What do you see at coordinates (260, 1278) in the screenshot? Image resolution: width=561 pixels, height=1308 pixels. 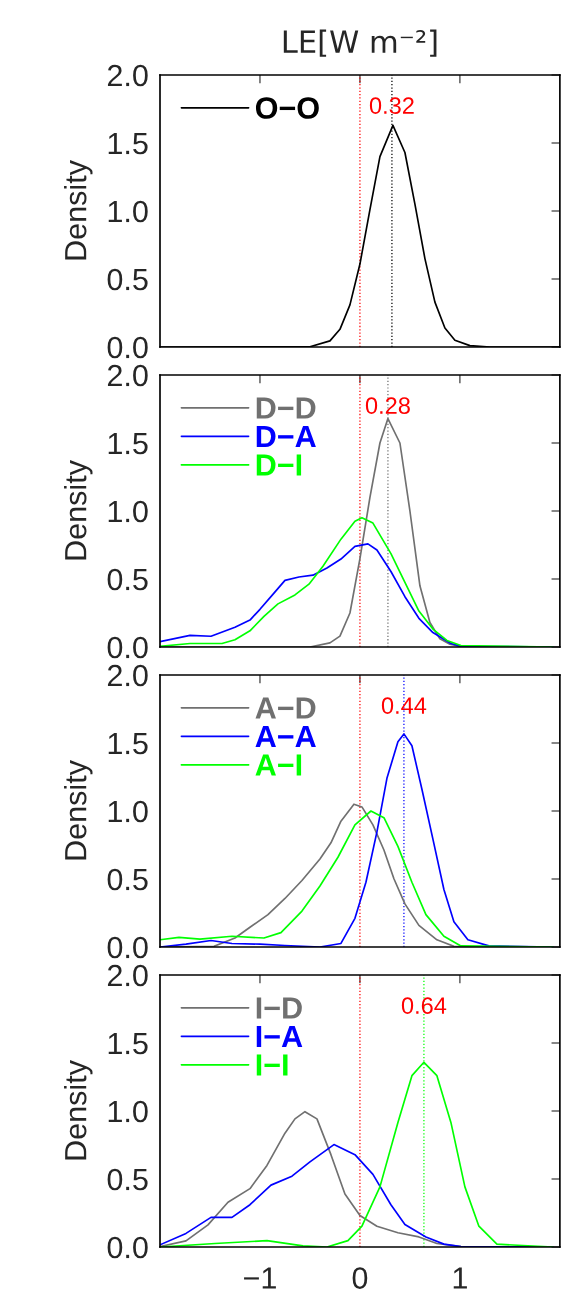 I see `x-tick-label: −1` at bounding box center [260, 1278].